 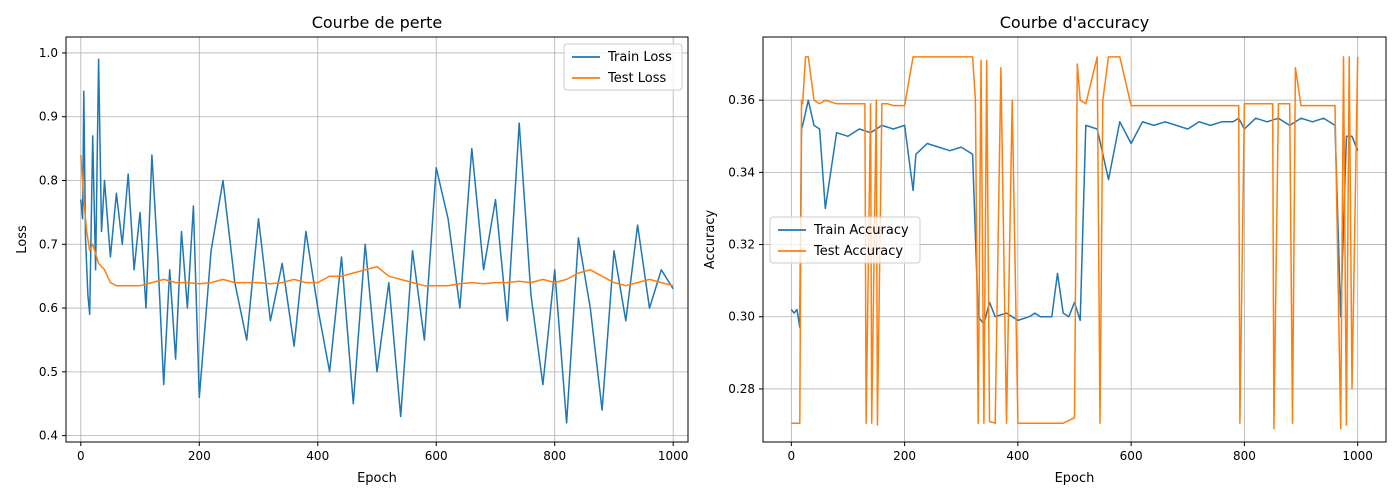 I want to click on y-axis-label: Loss, so click(x=22, y=239).